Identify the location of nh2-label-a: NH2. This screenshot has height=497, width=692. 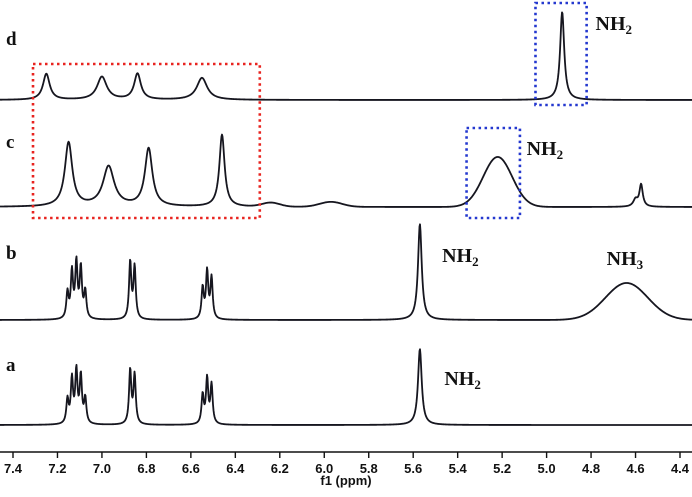
(462, 380).